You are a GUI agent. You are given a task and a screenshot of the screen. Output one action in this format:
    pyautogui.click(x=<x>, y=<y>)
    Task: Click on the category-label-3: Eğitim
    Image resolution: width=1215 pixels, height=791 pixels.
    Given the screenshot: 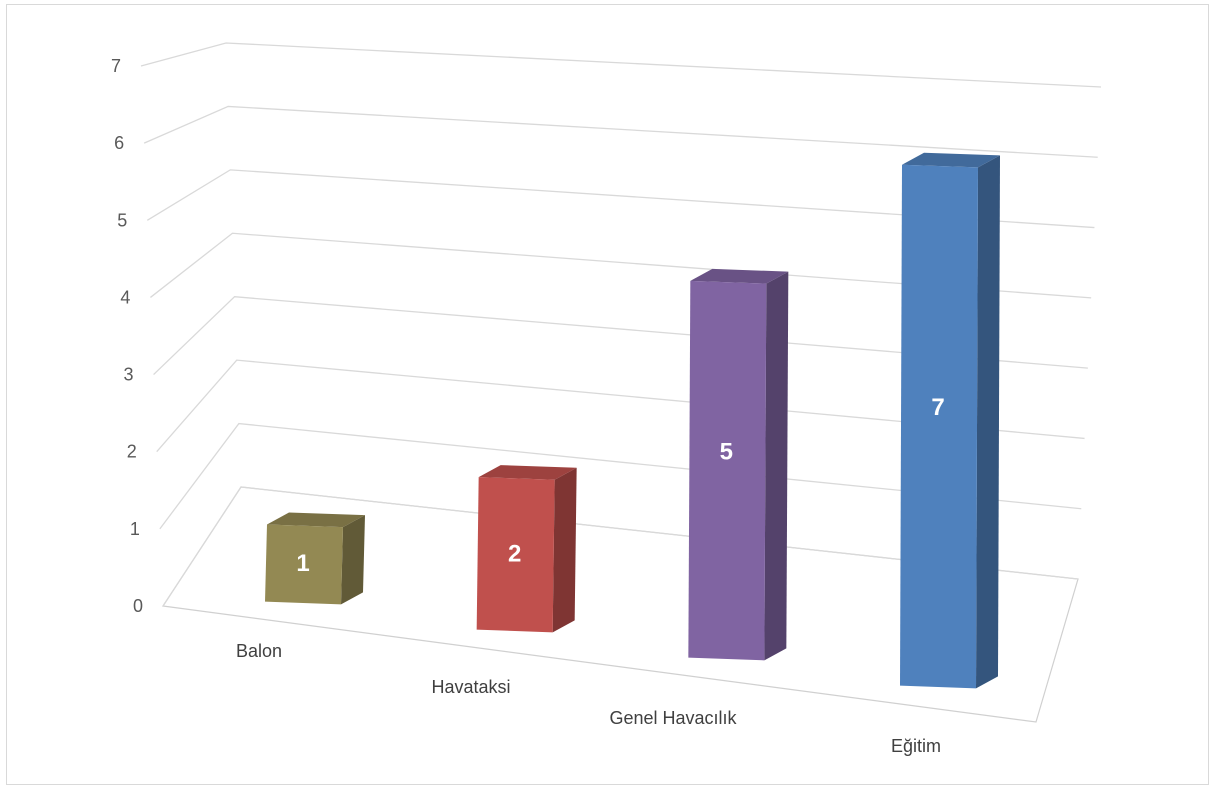 What is the action you would take?
    pyautogui.click(x=916, y=746)
    